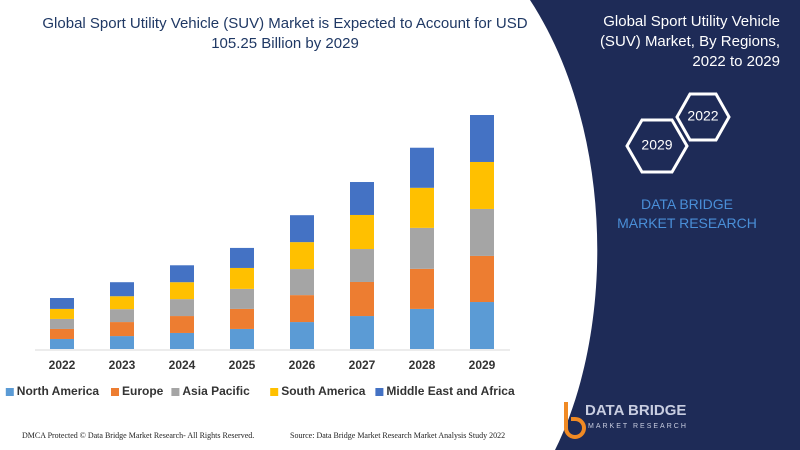 The width and height of the screenshot is (800, 450). What do you see at coordinates (422, 365) in the screenshot?
I see `x-tick-label: 2028` at bounding box center [422, 365].